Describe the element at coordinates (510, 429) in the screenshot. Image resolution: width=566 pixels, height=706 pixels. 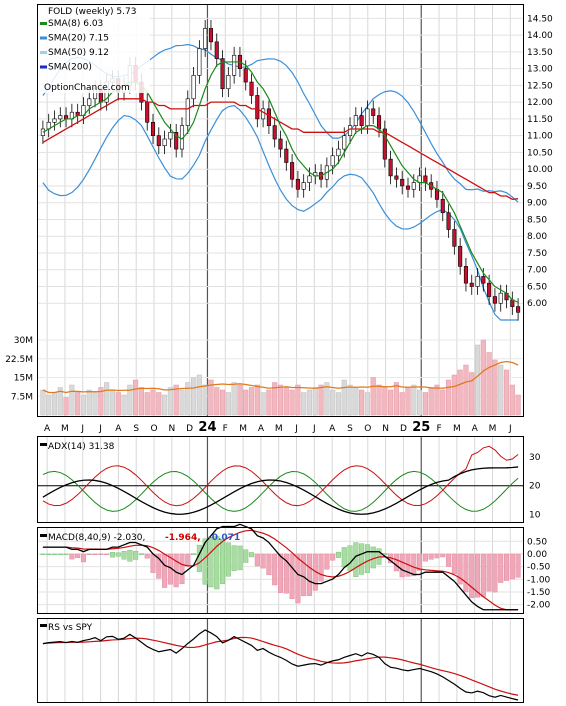
I see `month-tick-label: J` at that location.